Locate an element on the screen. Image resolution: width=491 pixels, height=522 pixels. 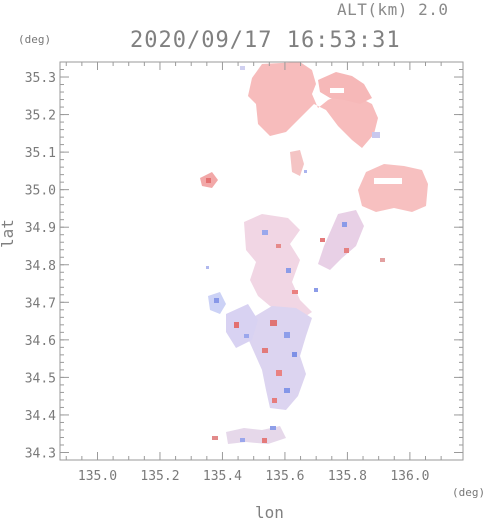
echo-cell-tail is located at coordinates (256, 435).